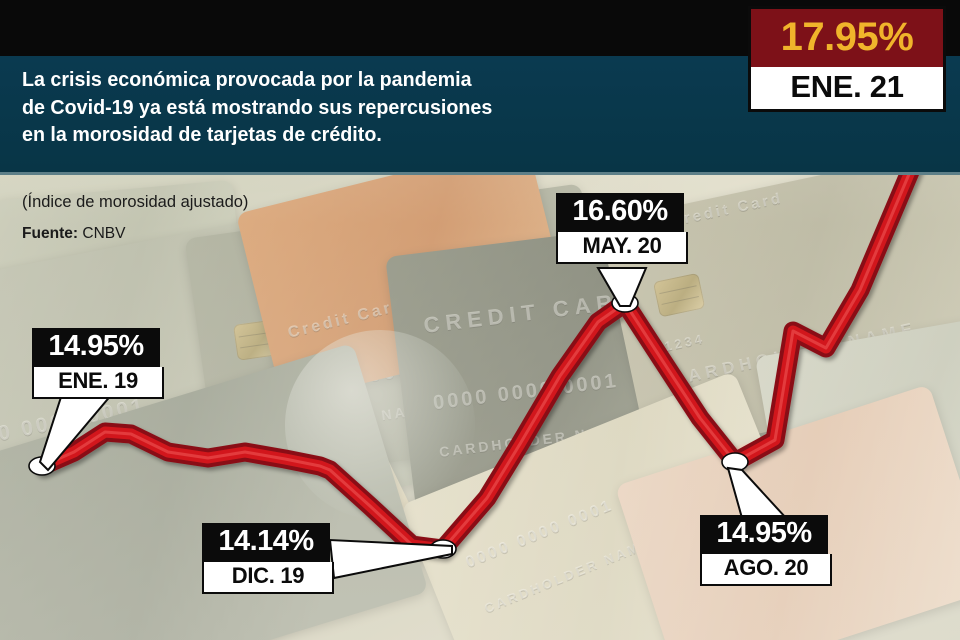 The width and height of the screenshot is (960, 640). What do you see at coordinates (135, 201) in the screenshot?
I see `index-note: (Índice de morosidad ajustado)` at bounding box center [135, 201].